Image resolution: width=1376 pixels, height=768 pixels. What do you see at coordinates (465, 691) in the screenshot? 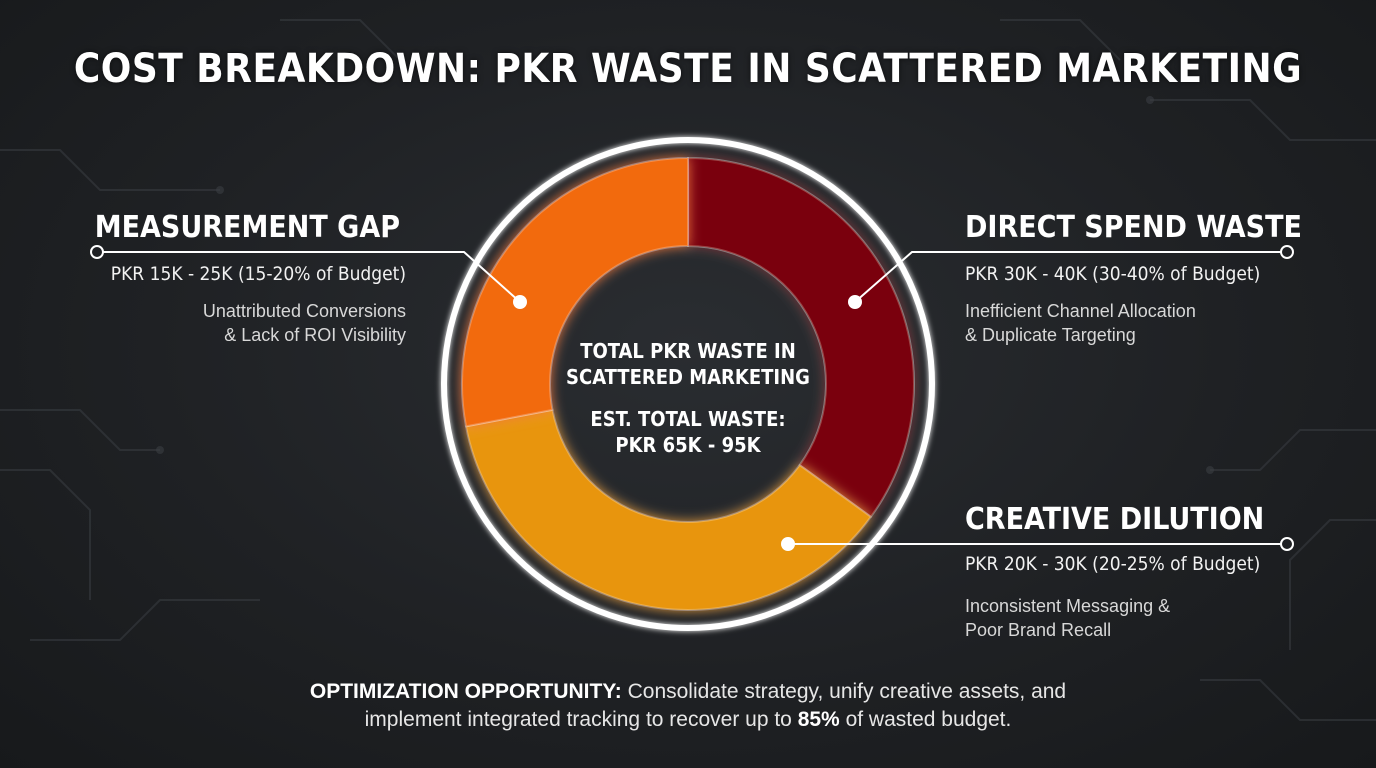
I see `footer-lead: OPTIMIZATION OPPORTUNITY:` at bounding box center [465, 691].